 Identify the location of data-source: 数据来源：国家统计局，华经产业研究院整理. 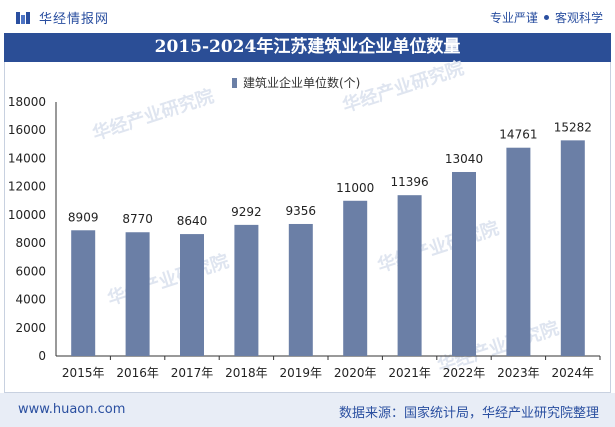
(468, 413).